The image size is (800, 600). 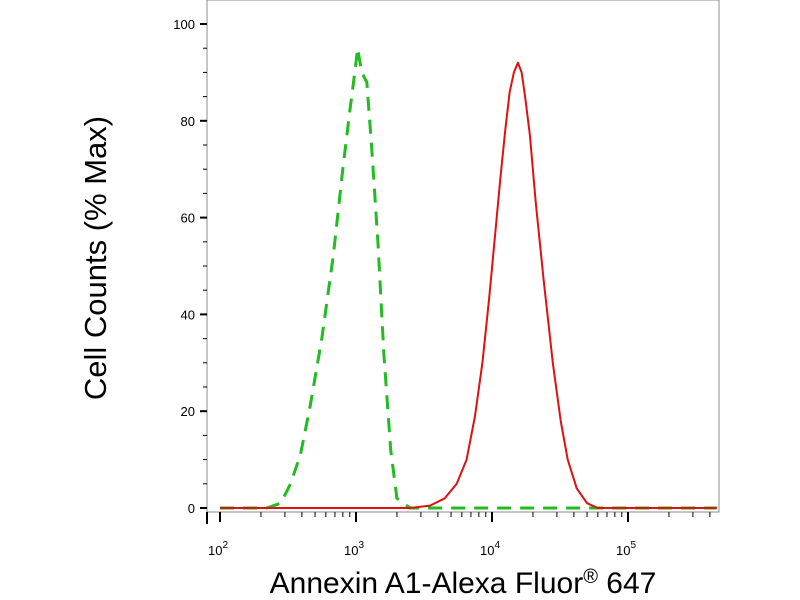 I want to click on x-axis-title-main: Annexin A1-Alexa Fluor, so click(x=427, y=583).